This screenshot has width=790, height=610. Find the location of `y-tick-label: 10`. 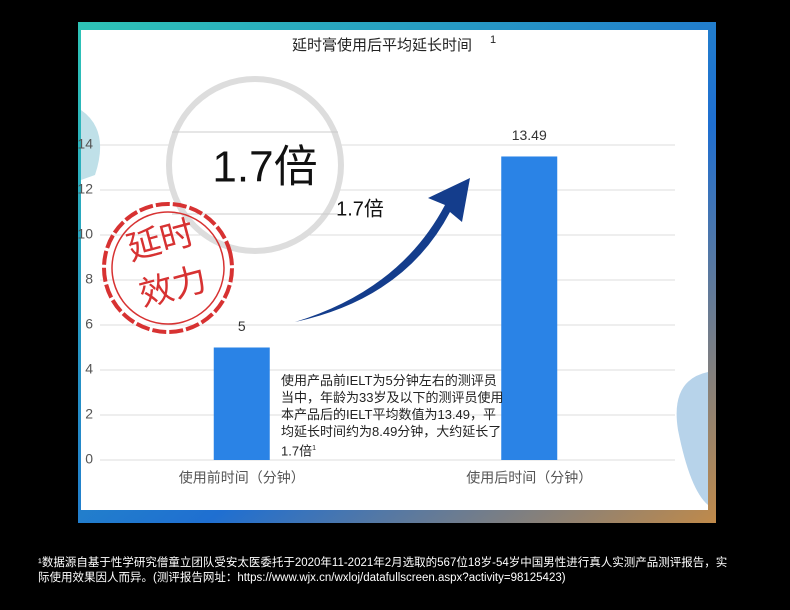

y-tick-label: 10 is located at coordinates (85, 234).